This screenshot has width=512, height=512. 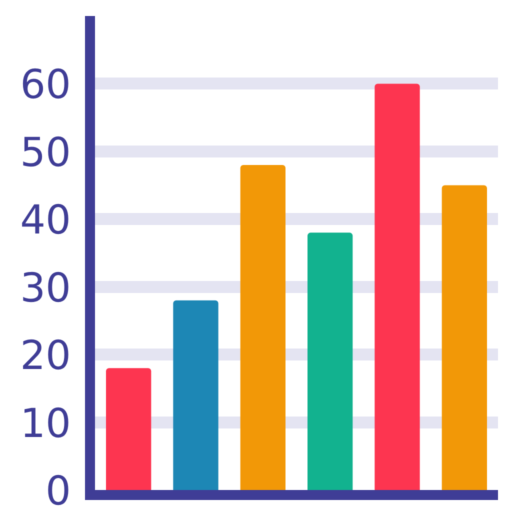 What do you see at coordinates (45, 153) in the screenshot?
I see `y-tick-label: 50` at bounding box center [45, 153].